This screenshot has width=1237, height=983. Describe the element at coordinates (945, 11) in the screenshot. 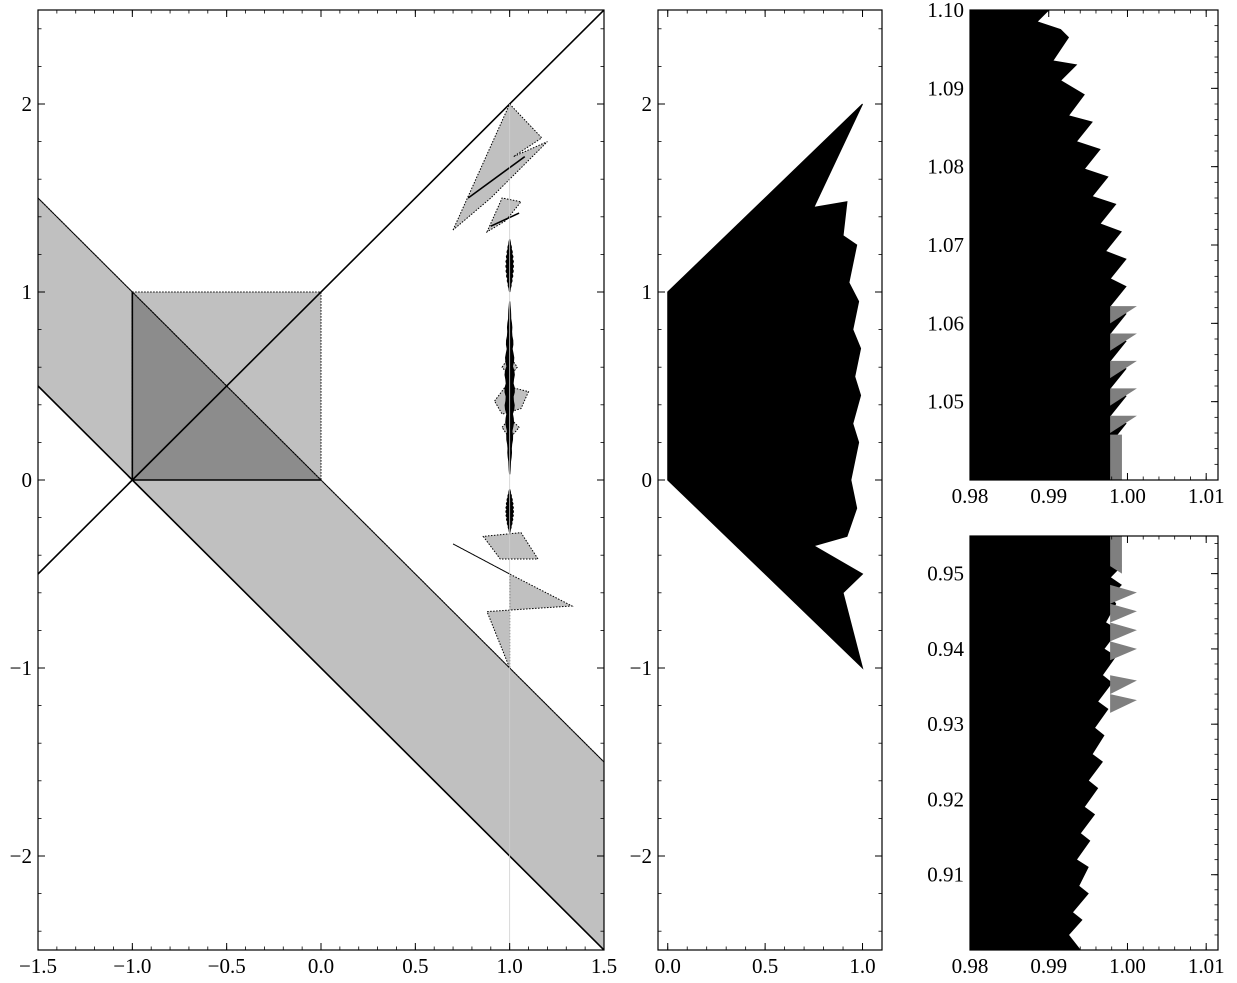

I see `y-tick-label: 1.10` at that location.